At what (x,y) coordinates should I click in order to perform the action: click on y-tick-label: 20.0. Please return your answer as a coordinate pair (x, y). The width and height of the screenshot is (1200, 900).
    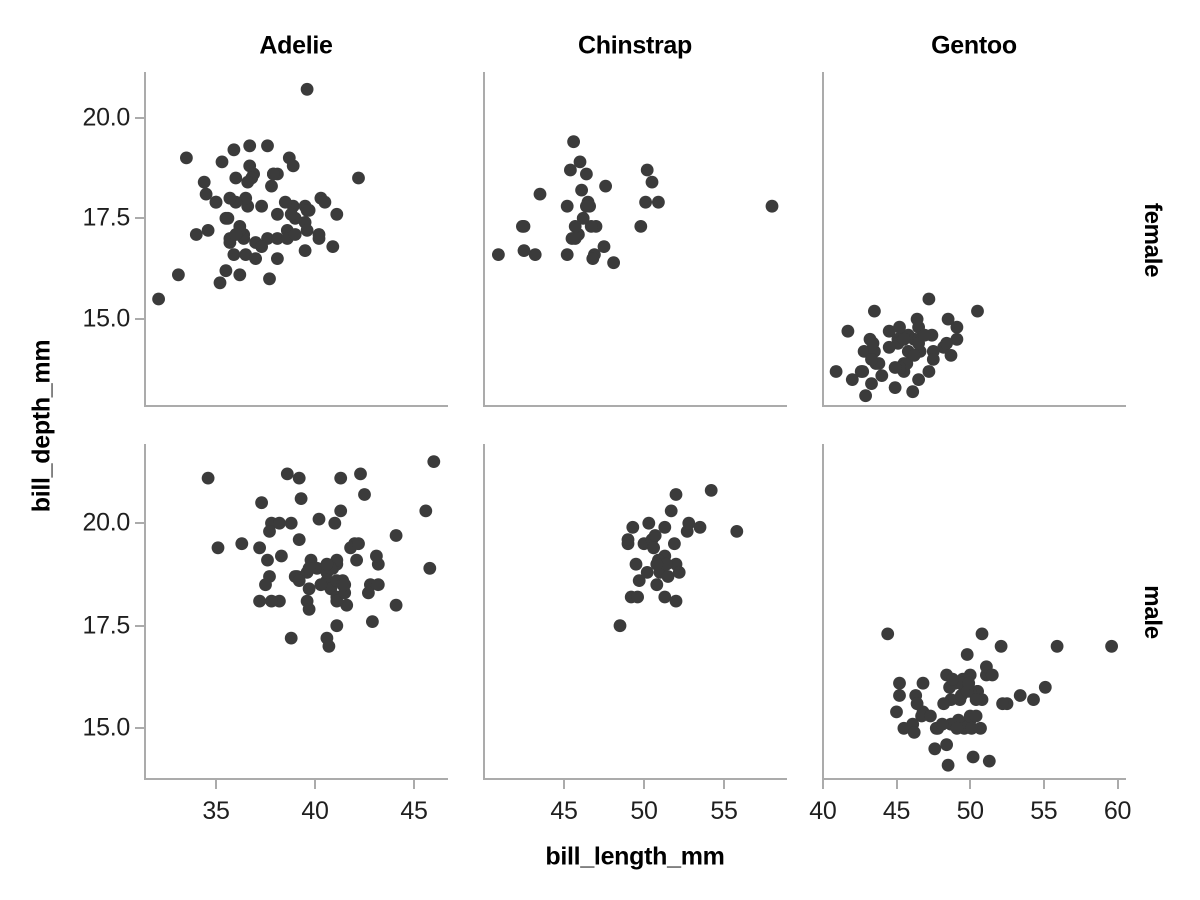
    Looking at the image, I should click on (106, 522).